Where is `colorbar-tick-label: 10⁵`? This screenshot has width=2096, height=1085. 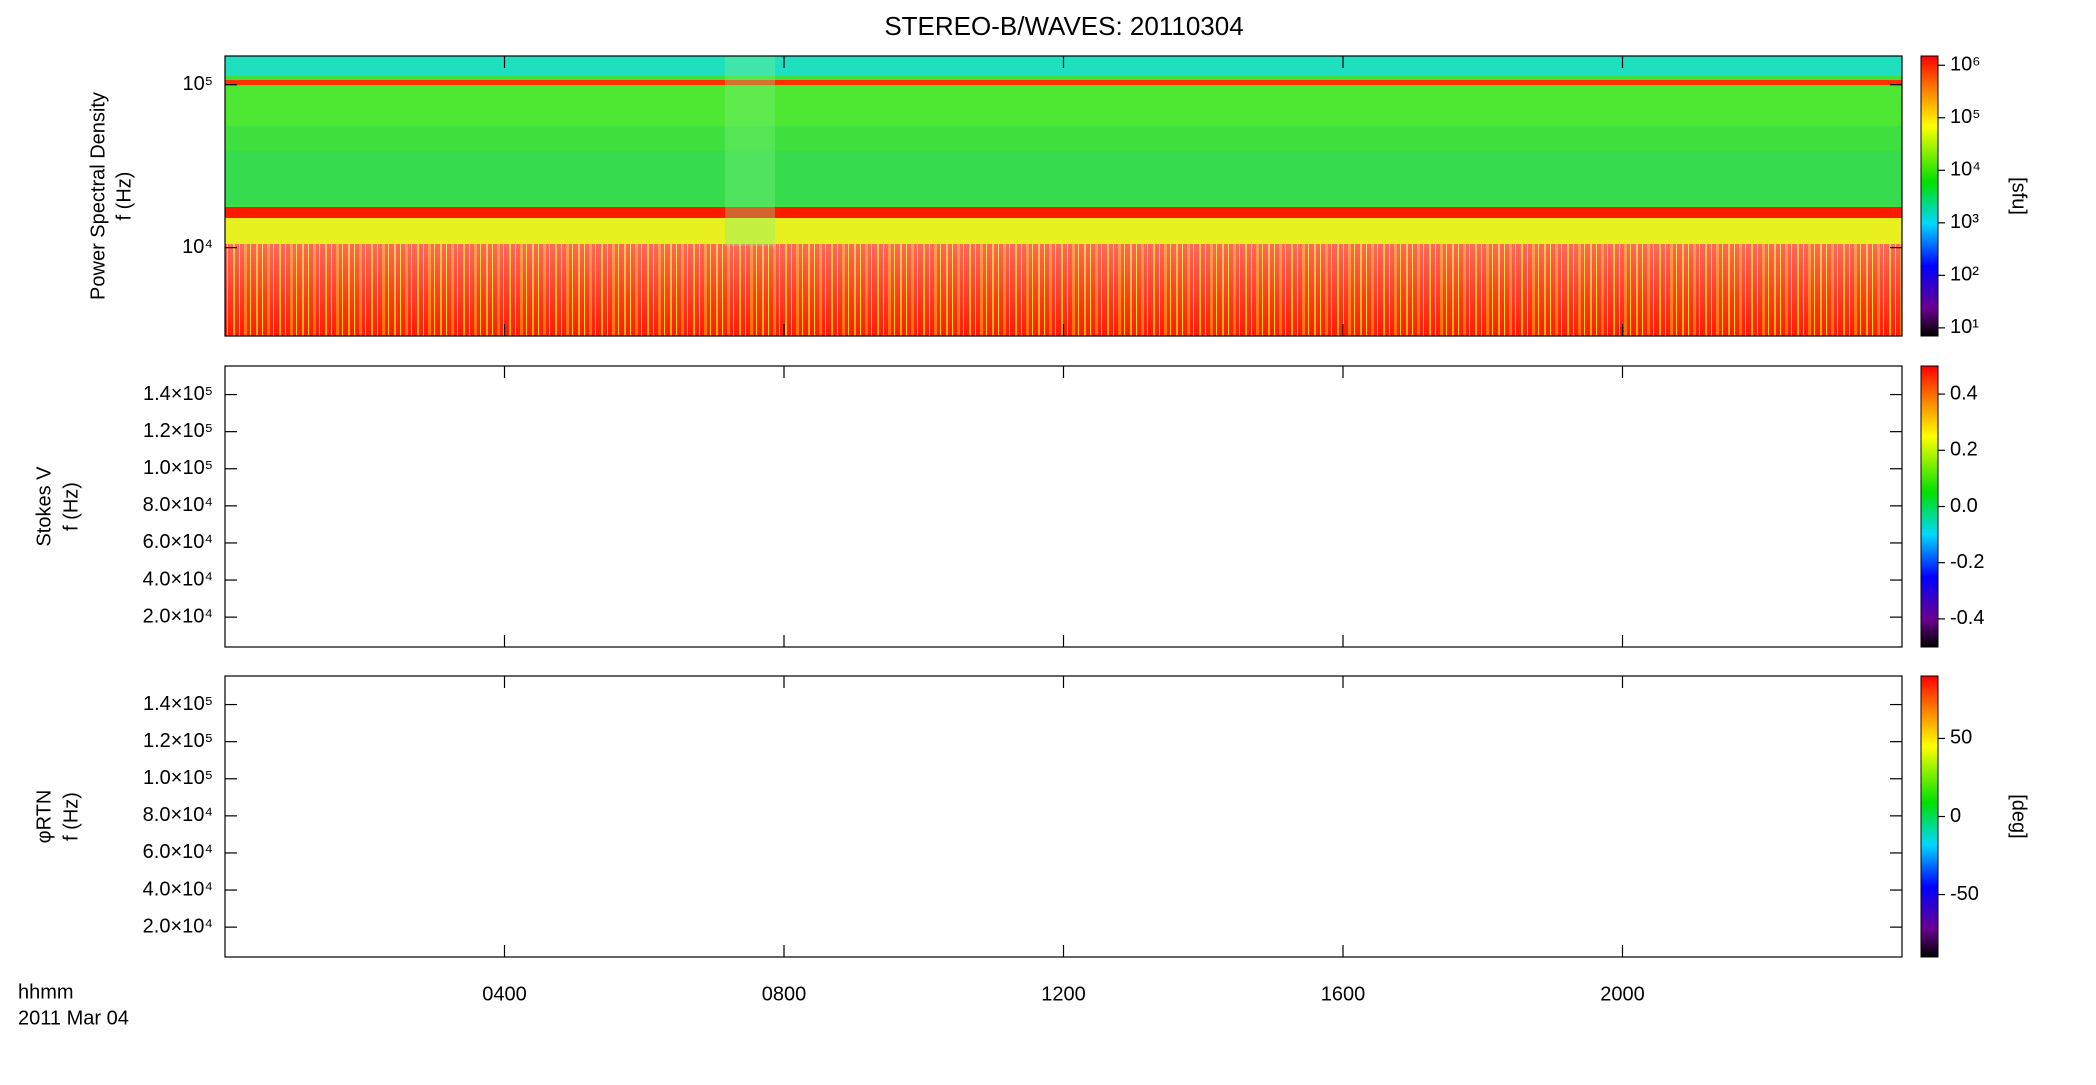 colorbar-tick-label: 10⁵ is located at coordinates (1965, 117).